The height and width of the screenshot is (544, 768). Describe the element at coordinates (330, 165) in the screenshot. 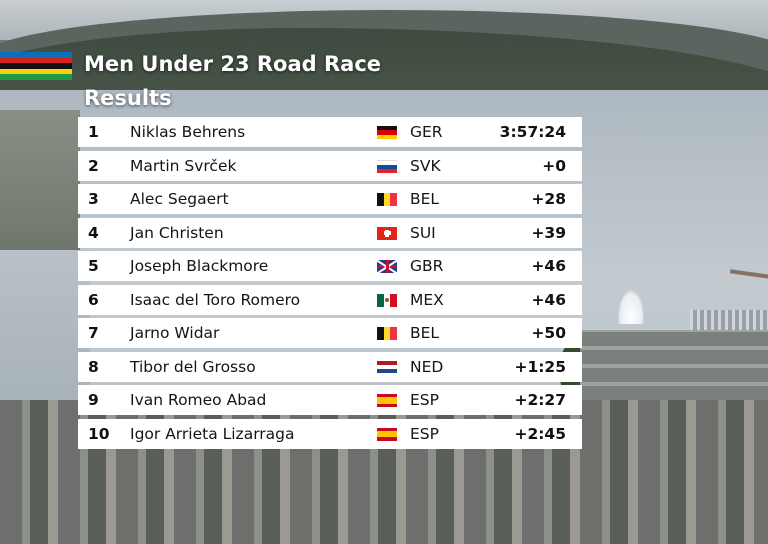

I see `result-row: 2 Martin Svrček SVK +0` at that location.